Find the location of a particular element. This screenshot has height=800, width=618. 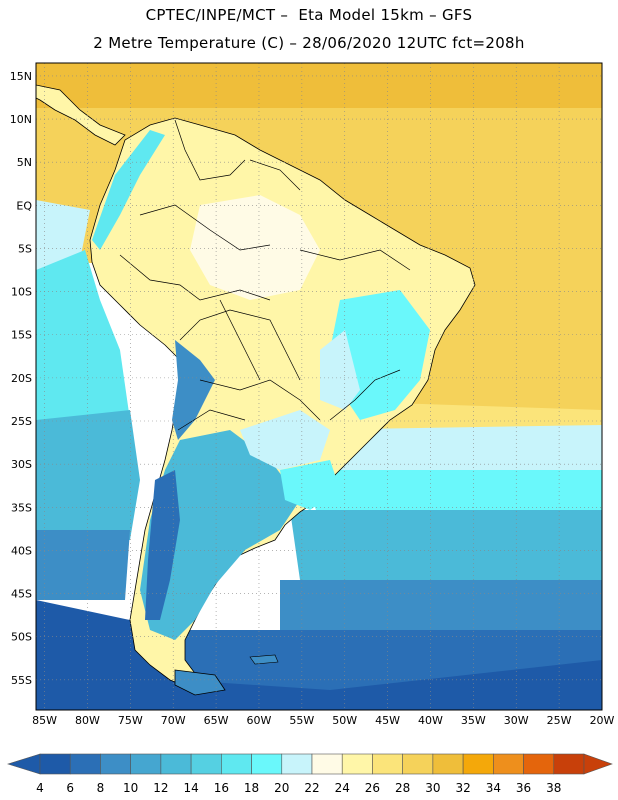

colorbar-label: 34 is located at coordinates (493, 788).